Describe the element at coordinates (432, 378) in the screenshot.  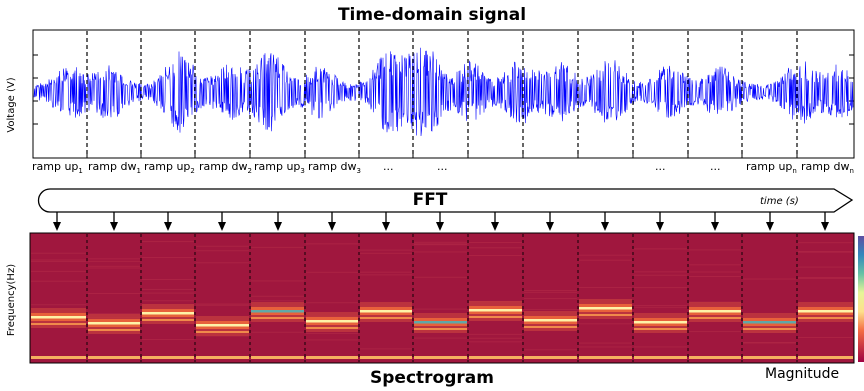
I see `spectrogram-title: Spectrogram` at that location.